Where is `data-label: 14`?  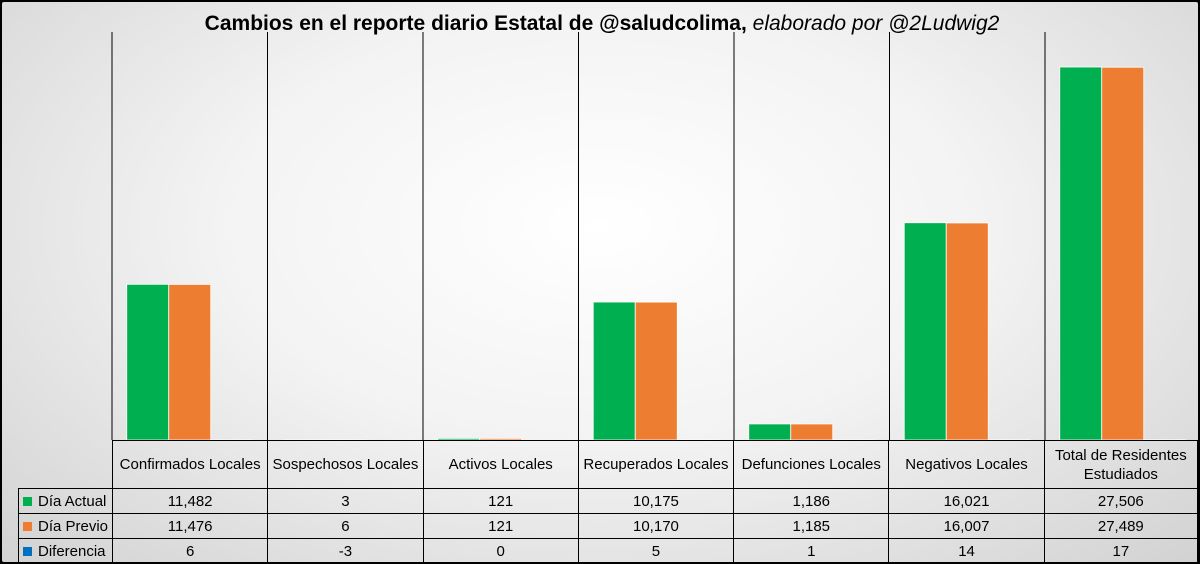
data-label: 14 is located at coordinates (966, 550).